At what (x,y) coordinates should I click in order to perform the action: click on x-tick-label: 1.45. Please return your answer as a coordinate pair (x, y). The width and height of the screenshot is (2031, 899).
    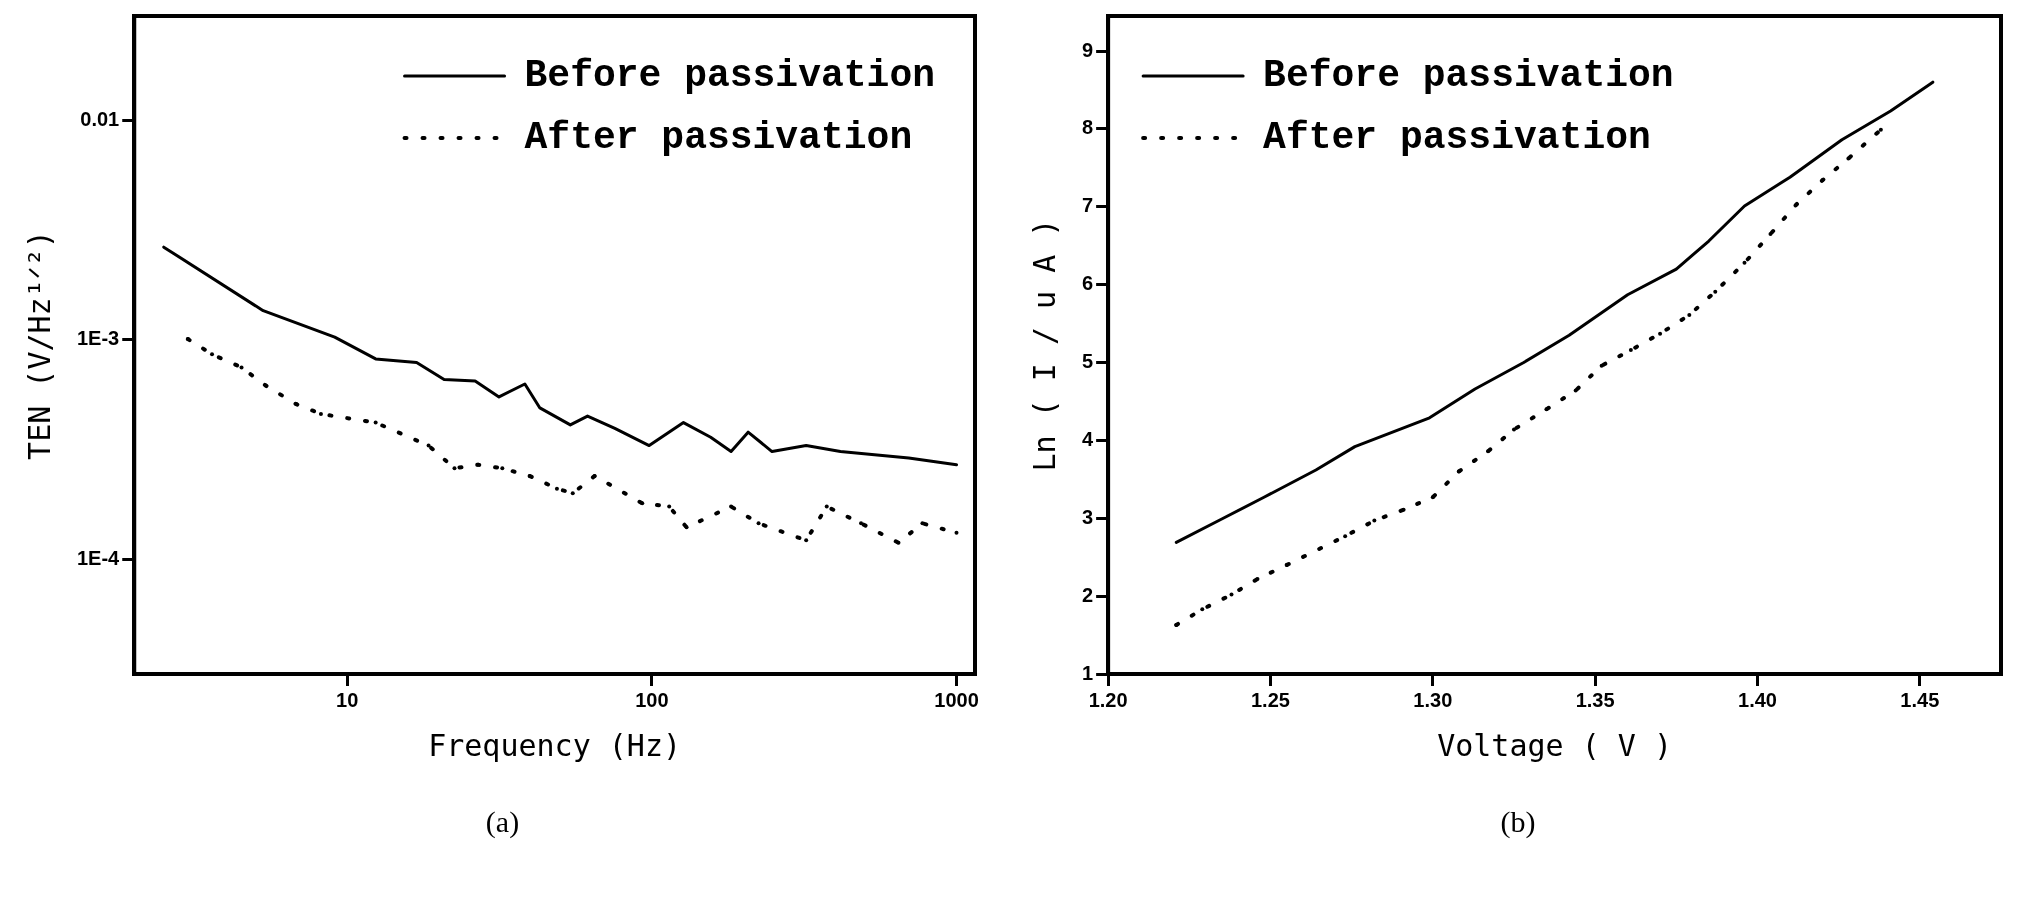
    Looking at the image, I should click on (1920, 699).